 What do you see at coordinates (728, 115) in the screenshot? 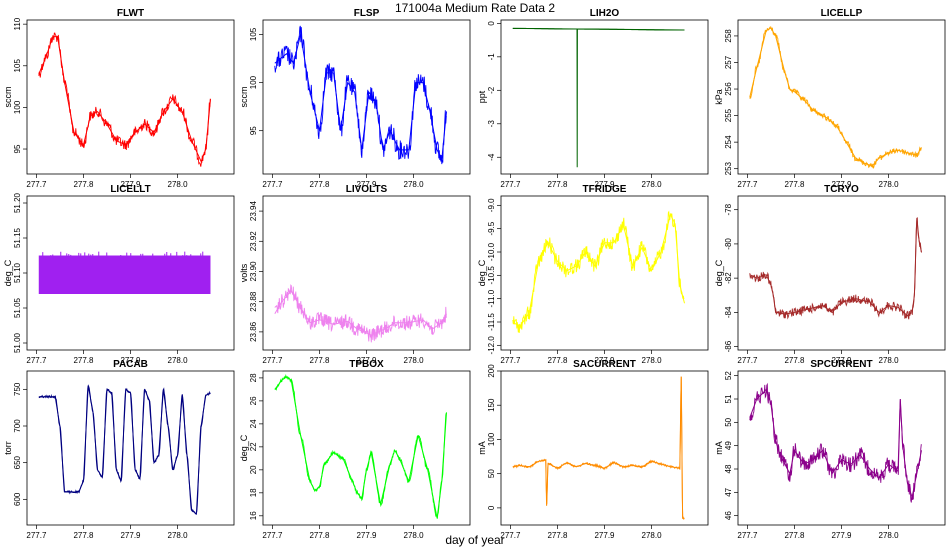
I see `y-tick-label: 255` at bounding box center [728, 115].